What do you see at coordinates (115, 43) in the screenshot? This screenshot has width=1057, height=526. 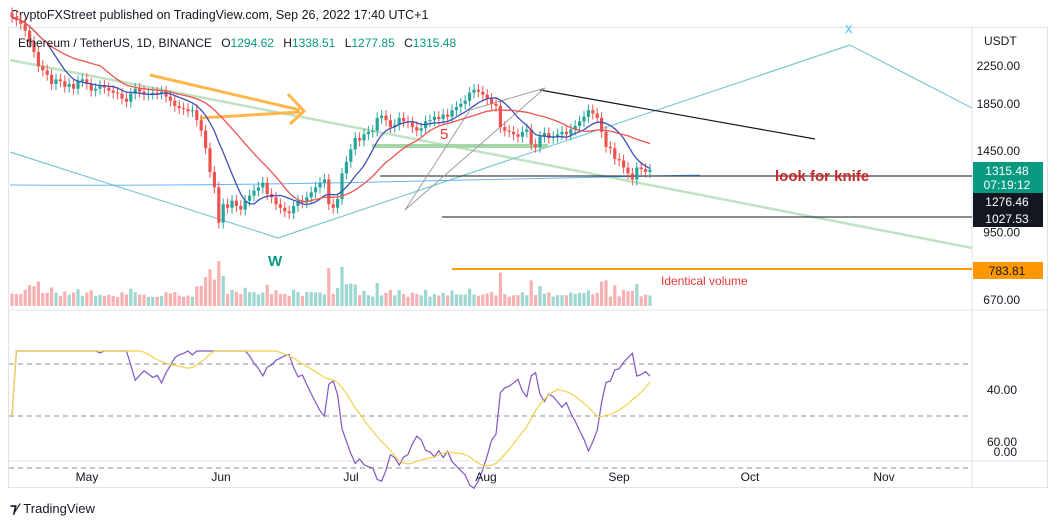 I see `symbol-name: Ethereum / TetherUS, 1D, BINANCE` at bounding box center [115, 43].